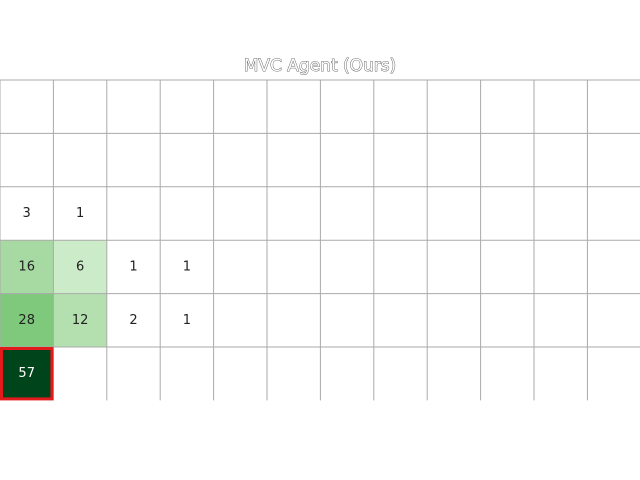 This screenshot has height=480, width=640. I want to click on cell-value-label: 2, so click(133, 320).